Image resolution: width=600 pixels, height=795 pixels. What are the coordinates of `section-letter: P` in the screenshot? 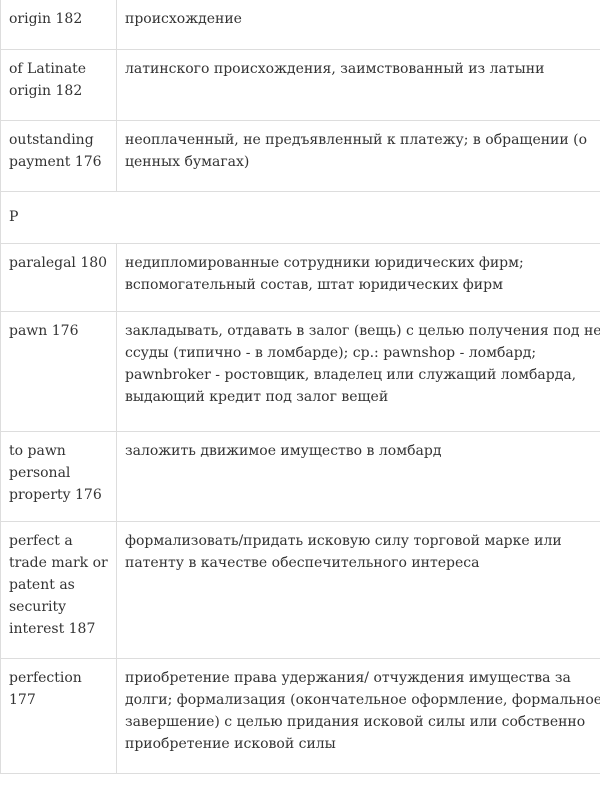 It's located at (300, 217).